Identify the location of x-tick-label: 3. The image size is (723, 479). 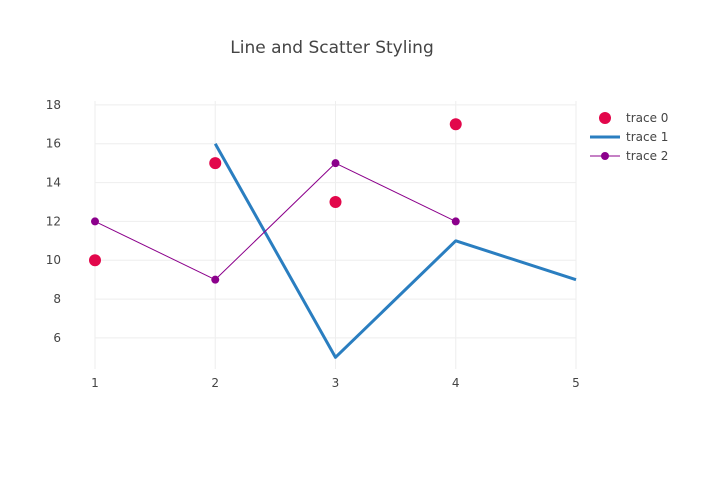
(336, 383).